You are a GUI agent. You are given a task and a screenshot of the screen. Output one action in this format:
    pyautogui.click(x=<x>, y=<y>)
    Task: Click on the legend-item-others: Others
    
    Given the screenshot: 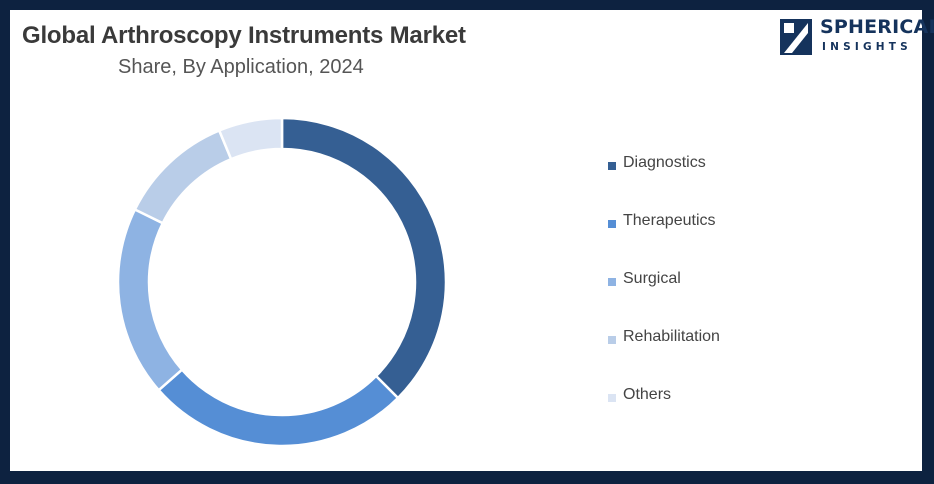 What is the action you would take?
    pyautogui.click(x=664, y=415)
    